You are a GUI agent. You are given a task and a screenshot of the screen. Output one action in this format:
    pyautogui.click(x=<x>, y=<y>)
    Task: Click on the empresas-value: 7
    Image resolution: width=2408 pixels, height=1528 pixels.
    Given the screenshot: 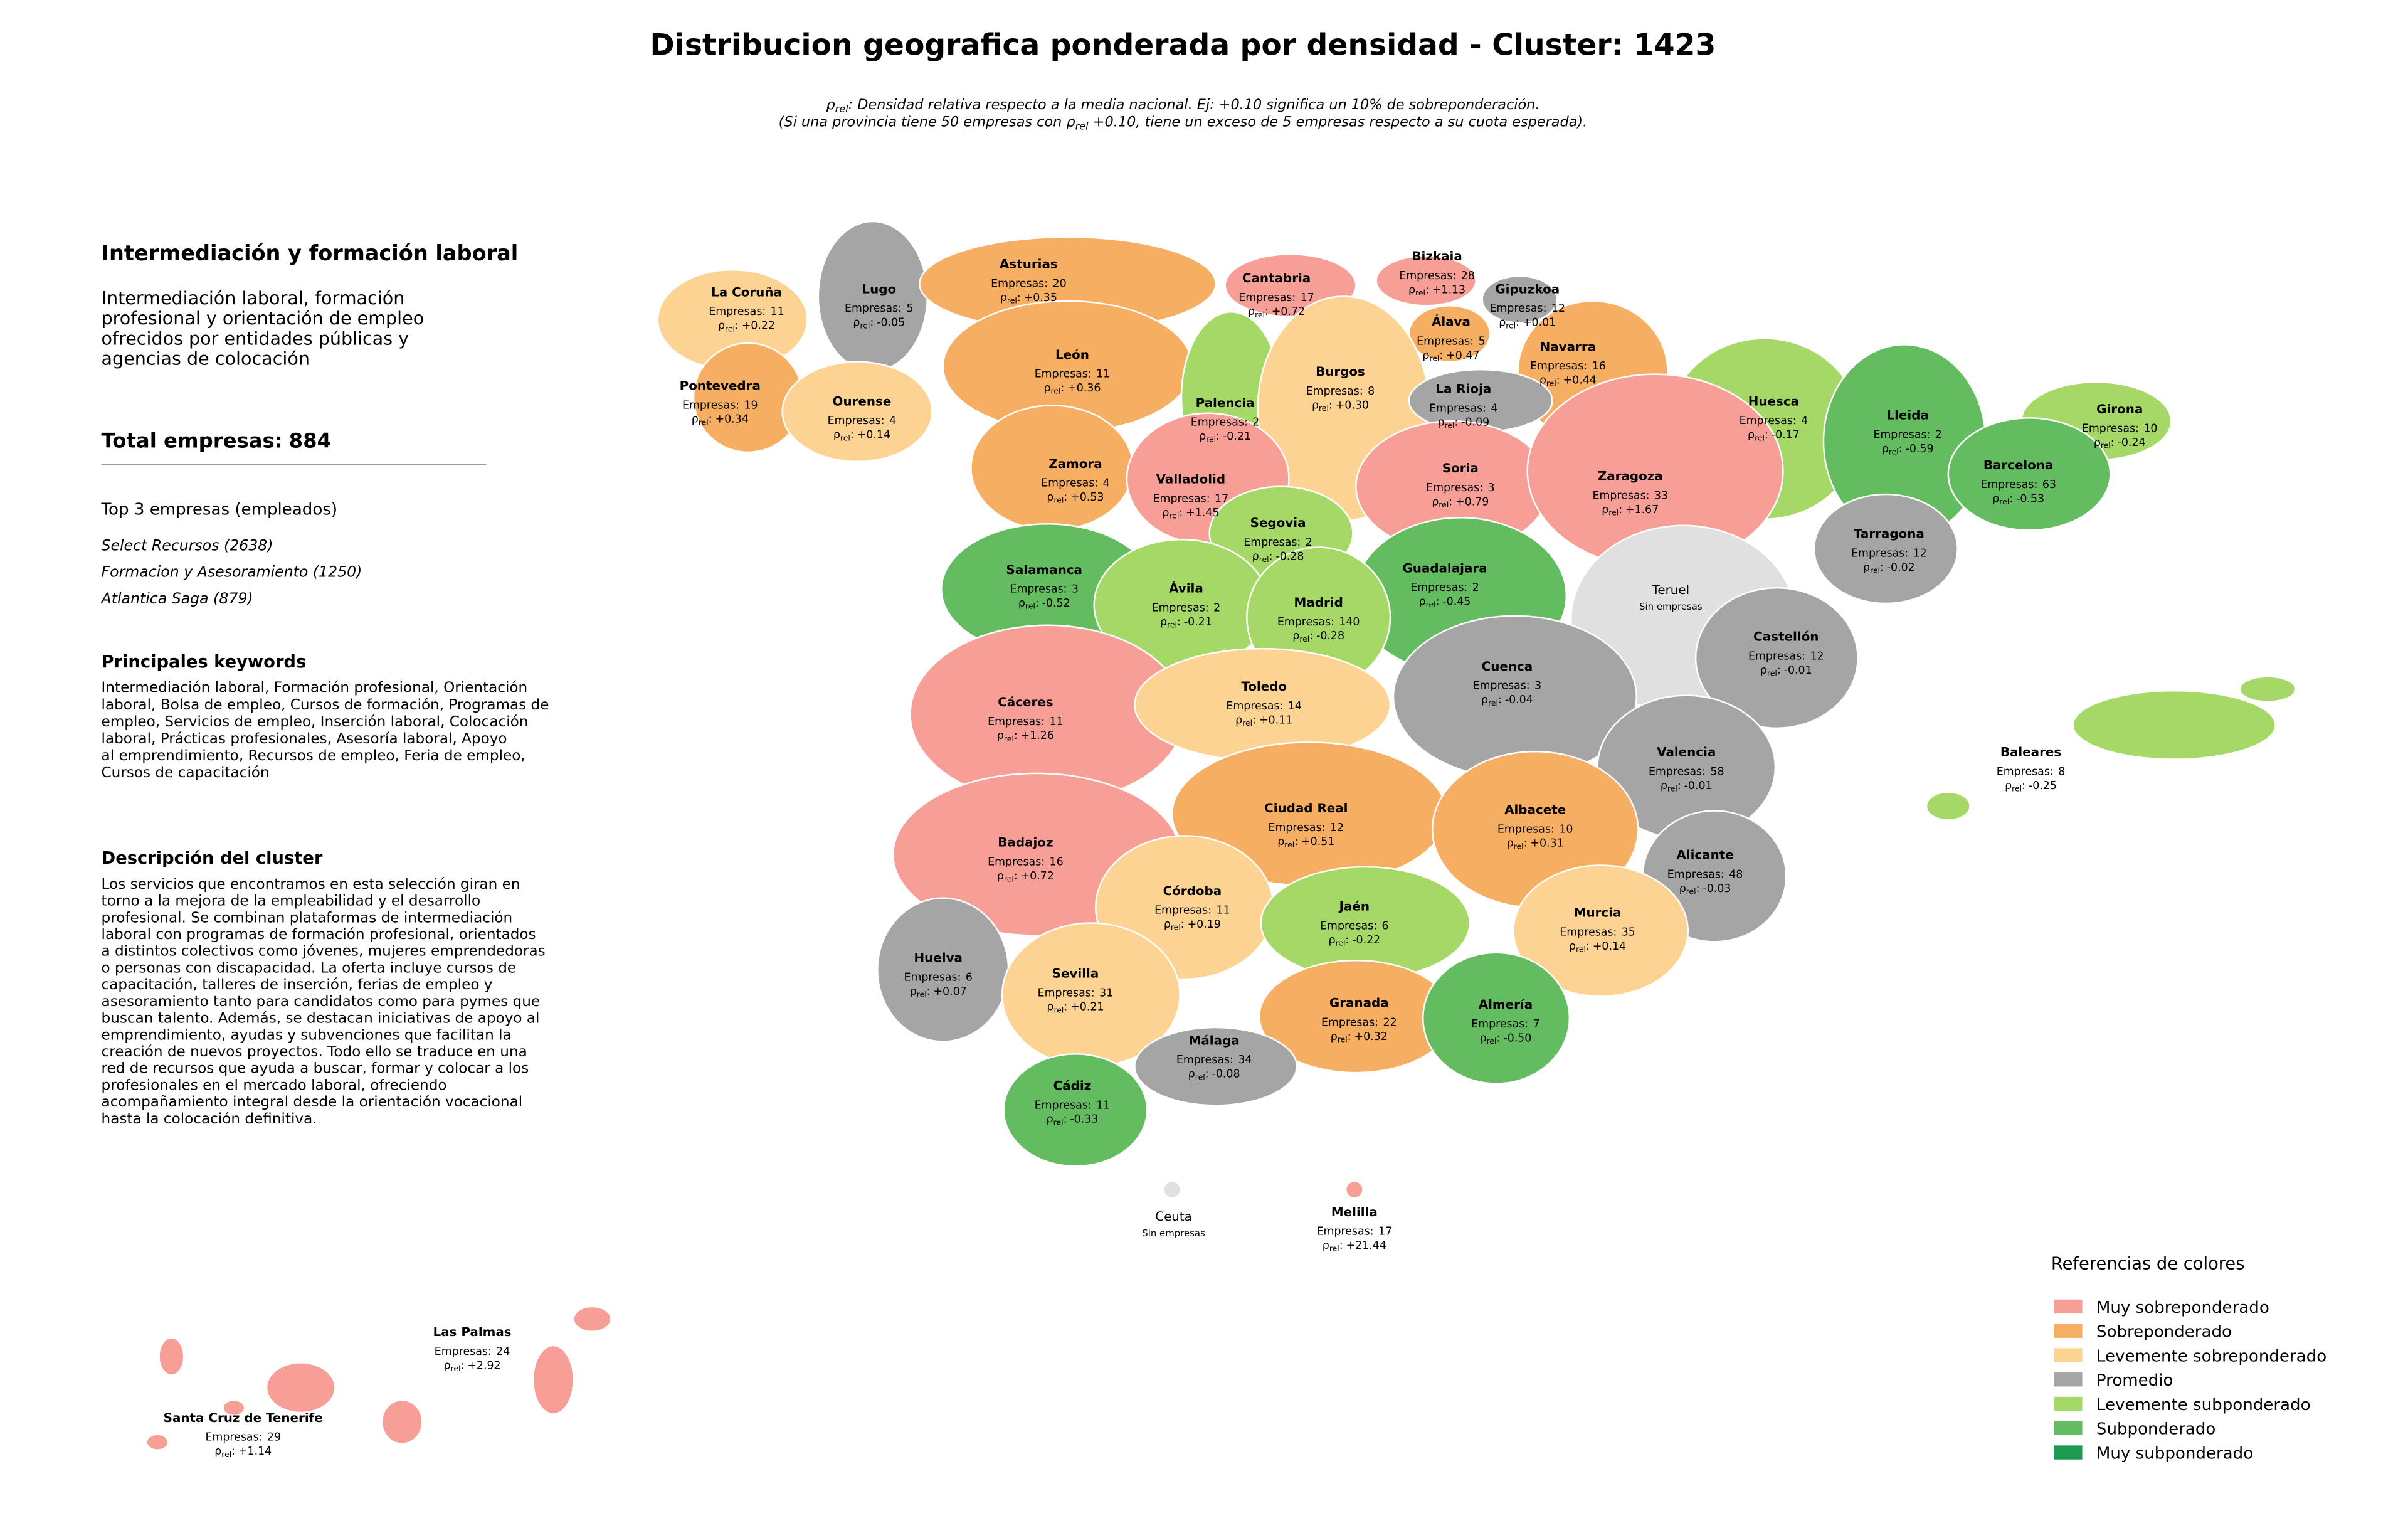 What is the action you would take?
    pyautogui.click(x=1536, y=1024)
    